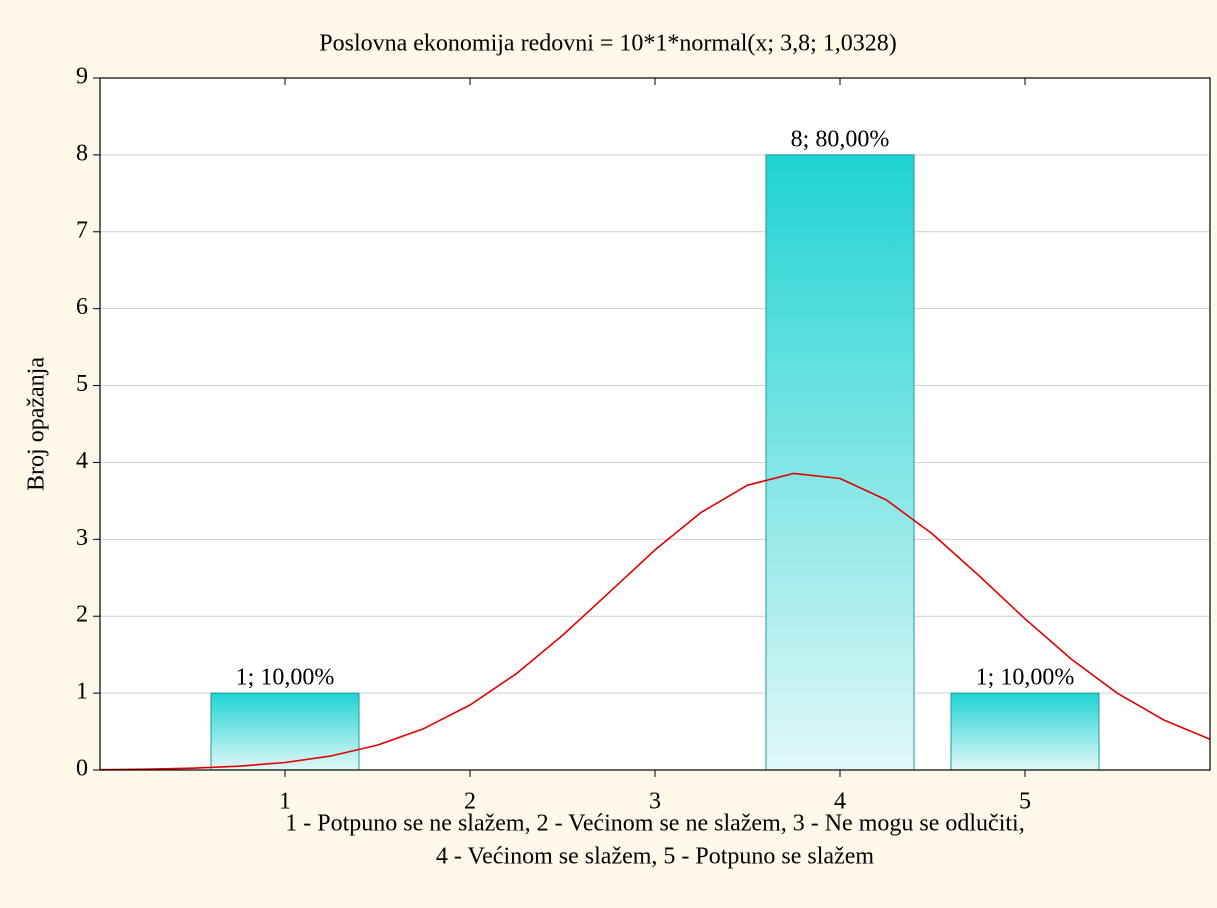  What do you see at coordinates (82, 307) in the screenshot?
I see `y-tick-label: 6` at bounding box center [82, 307].